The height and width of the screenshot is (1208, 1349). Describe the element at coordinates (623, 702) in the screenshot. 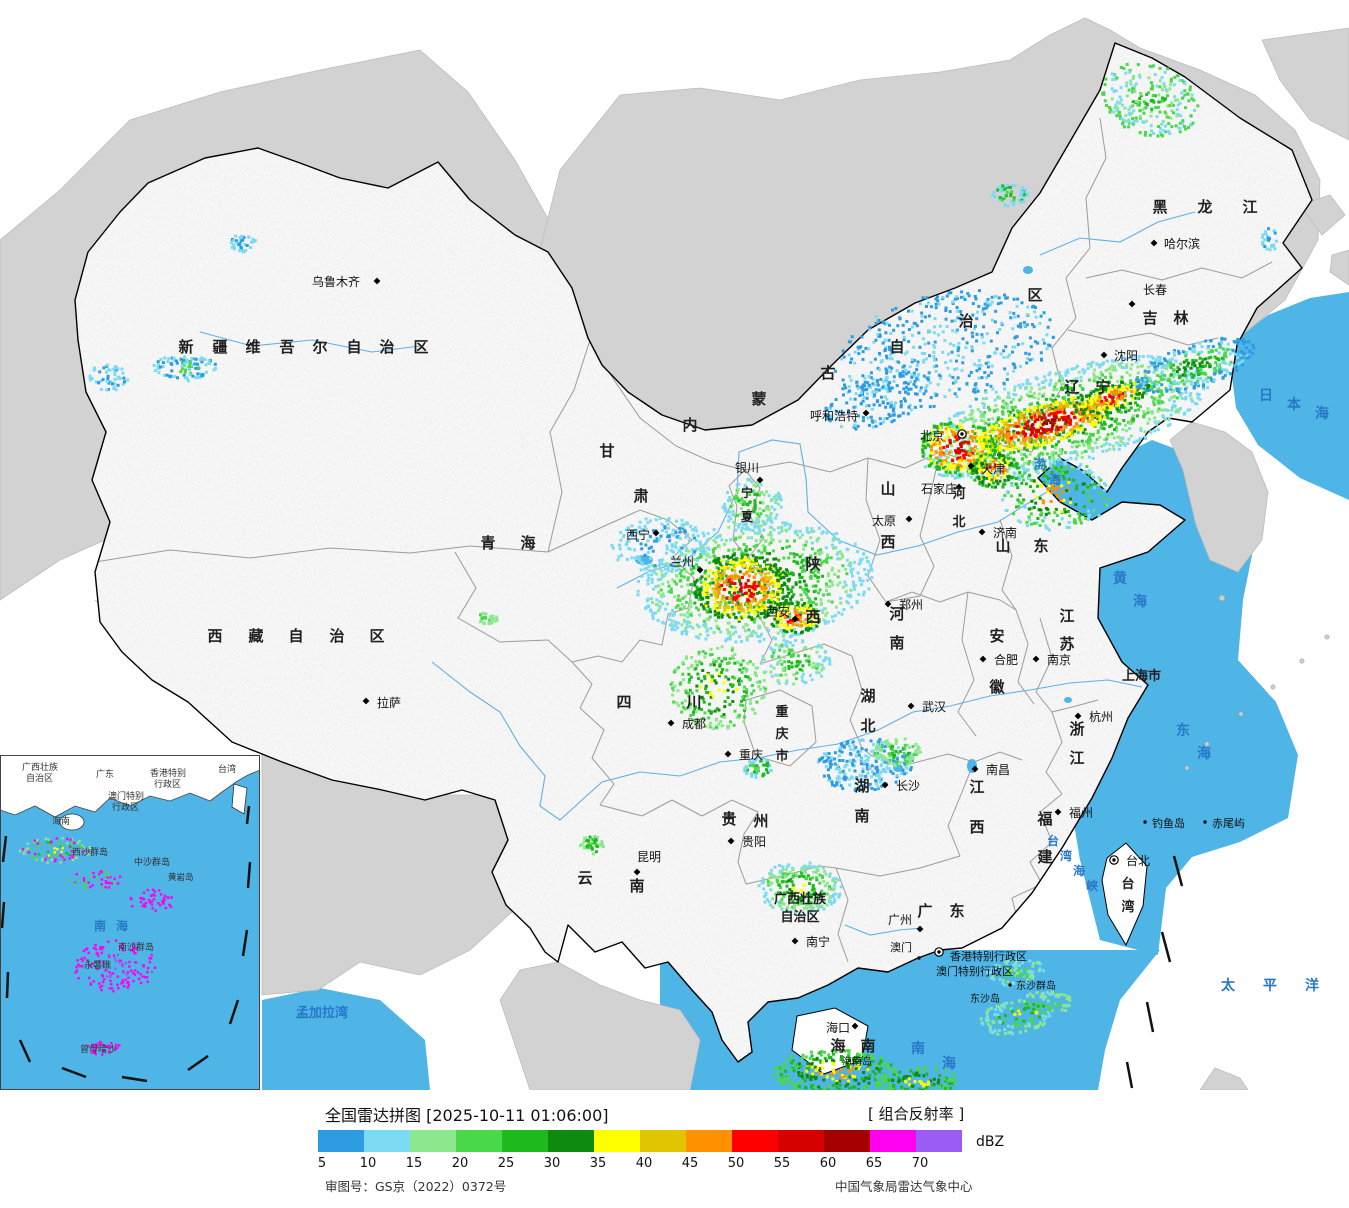

I see `prov-label: 四` at that location.